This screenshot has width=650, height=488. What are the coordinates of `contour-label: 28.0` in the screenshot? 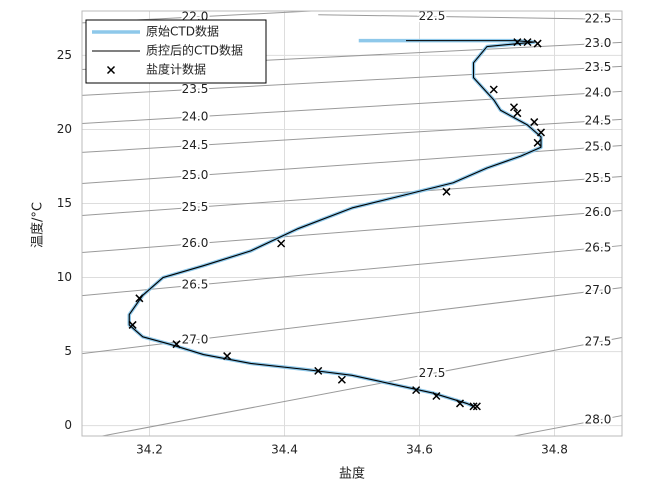 It's located at (598, 420).